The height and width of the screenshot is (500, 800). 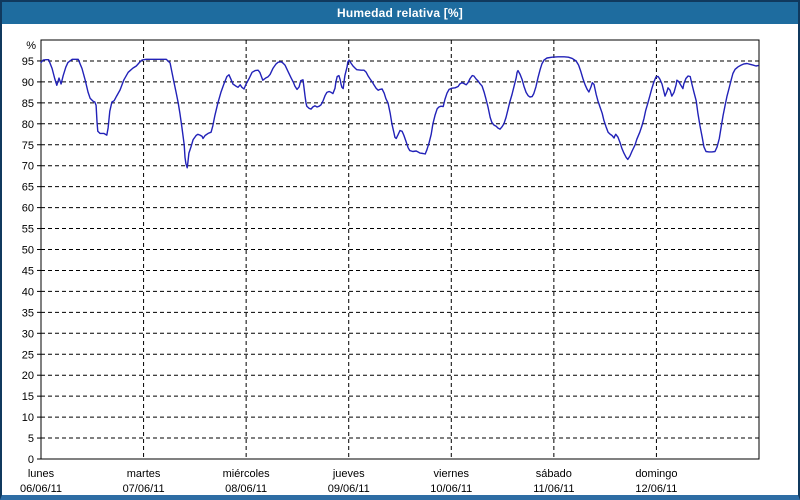 I want to click on y-axis-label: 95, so click(x=28, y=62).